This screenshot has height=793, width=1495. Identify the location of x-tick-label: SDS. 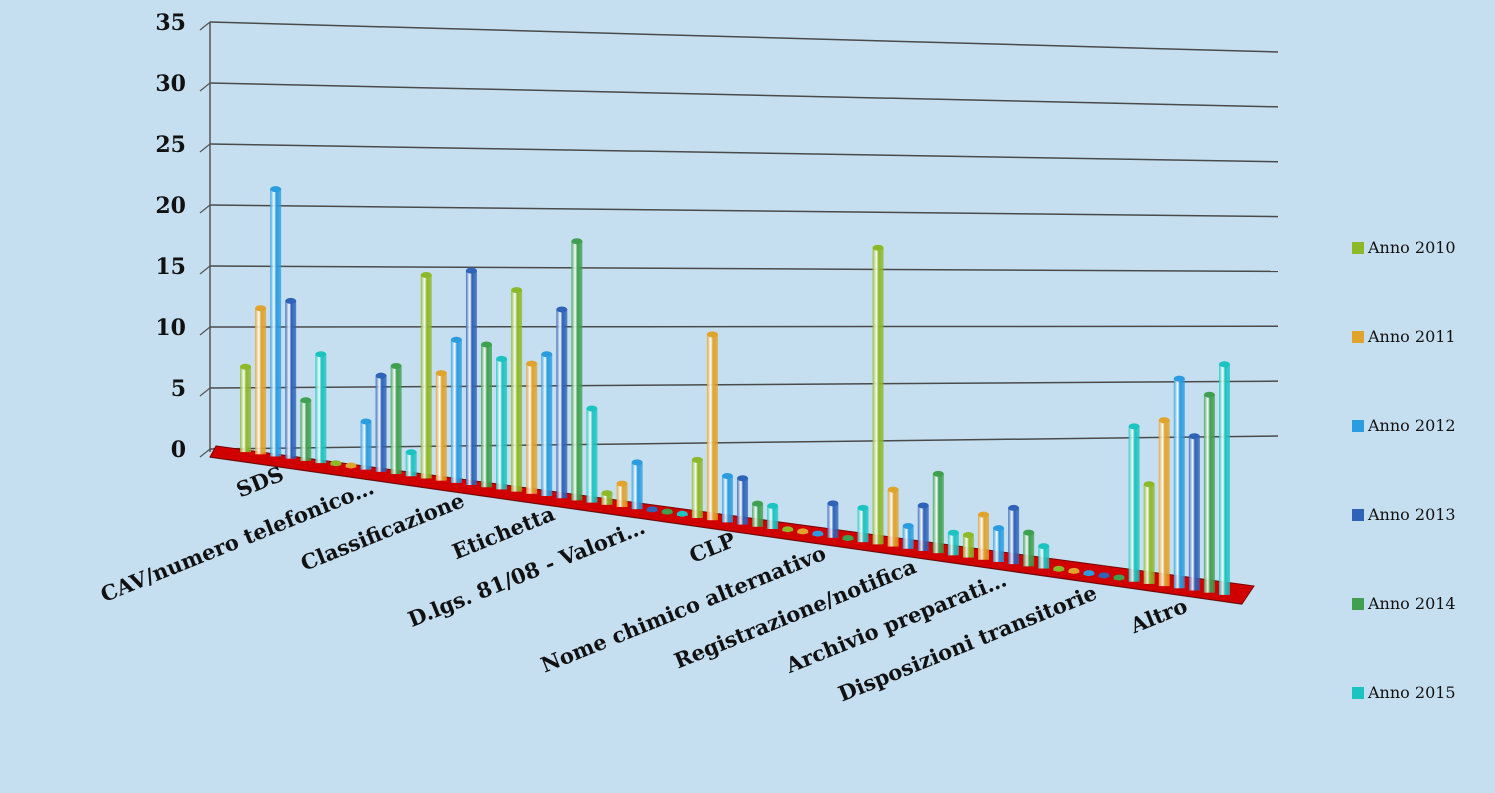
(260, 481).